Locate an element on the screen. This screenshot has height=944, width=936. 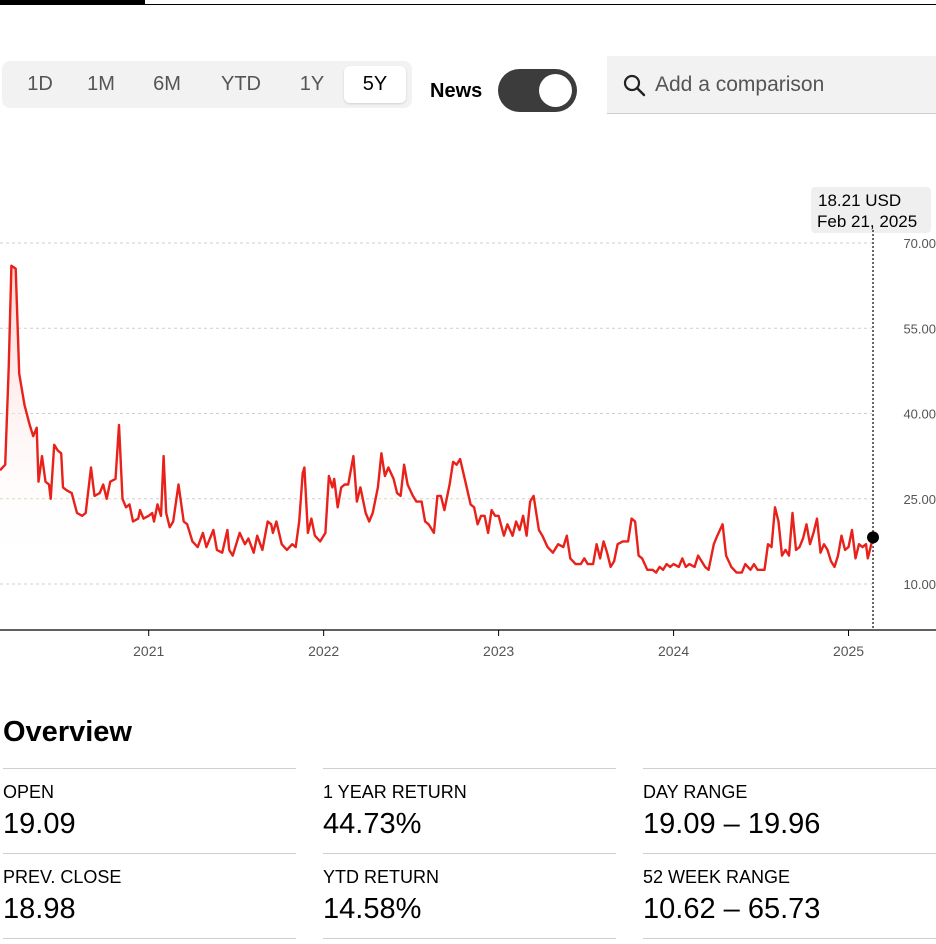
stat-value: 19.09 – 19.96 is located at coordinates (732, 824).